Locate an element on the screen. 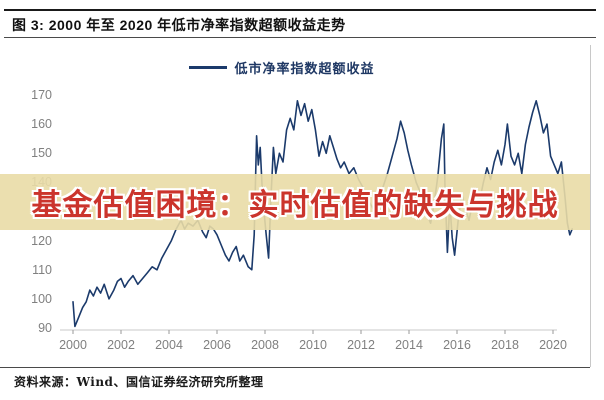  x-tick-label: 2014 is located at coordinates (409, 345).